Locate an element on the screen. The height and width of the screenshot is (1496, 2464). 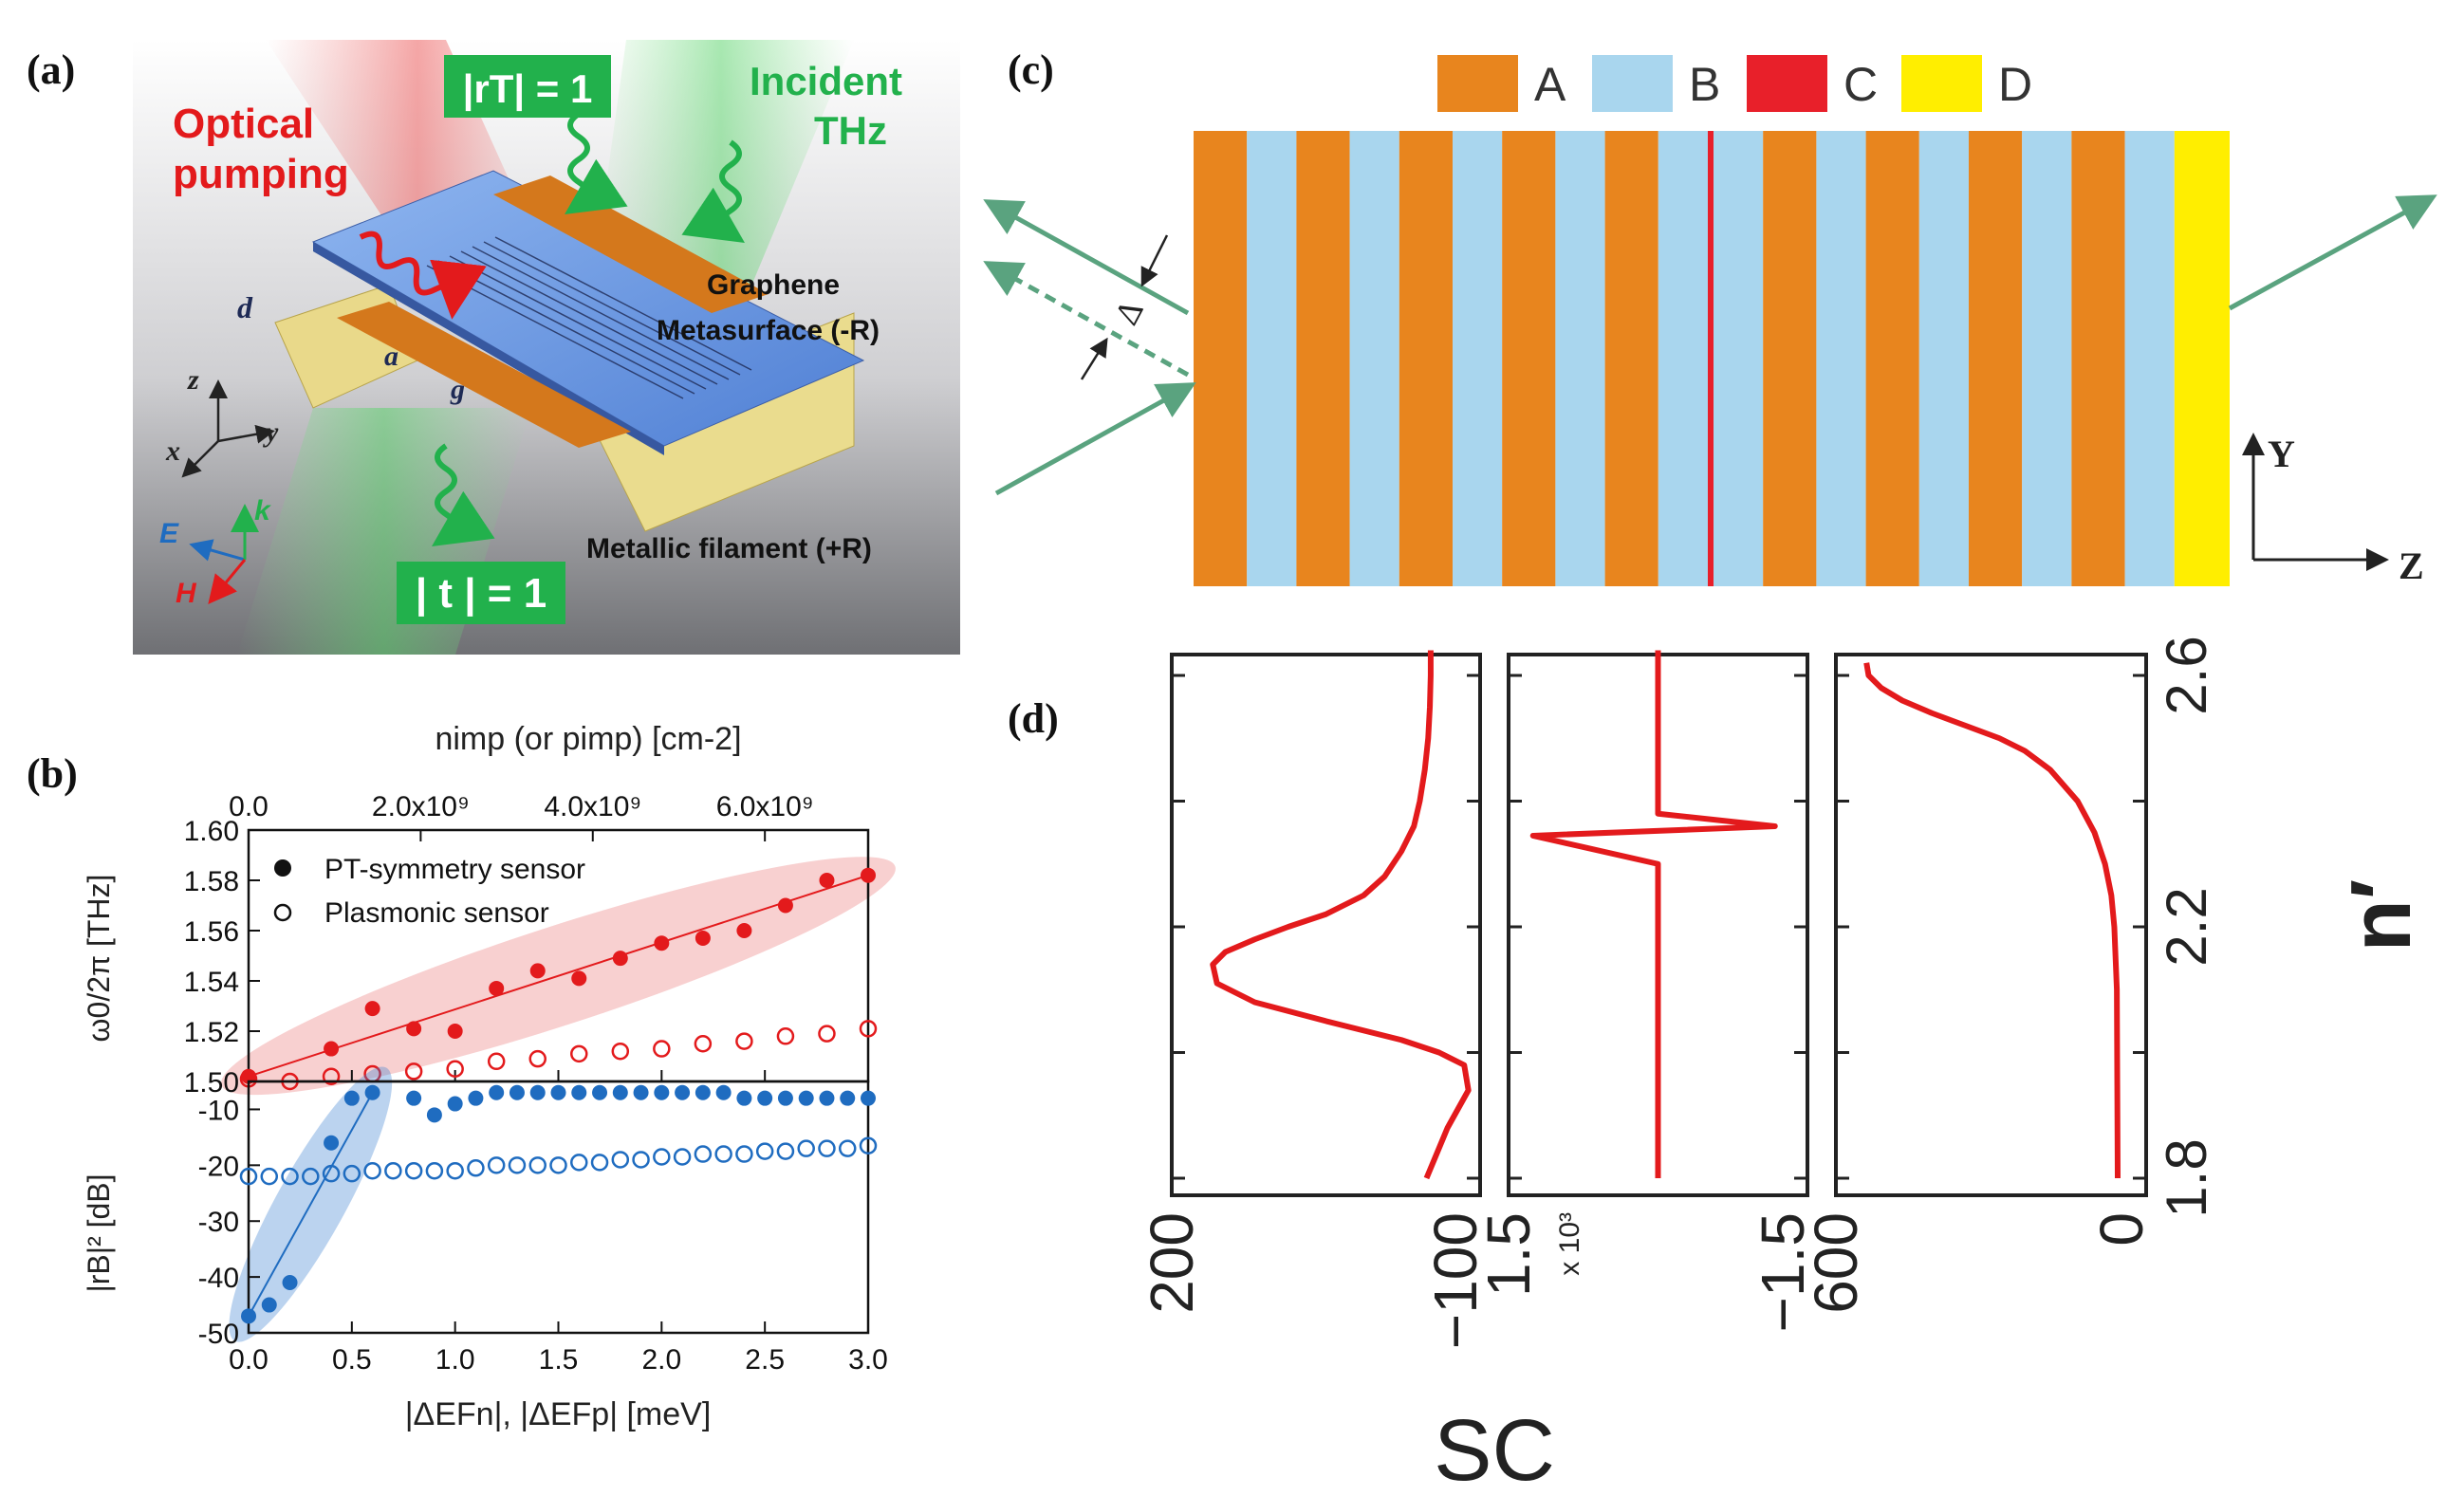
t-label: | t | = 1 is located at coordinates (481, 594).